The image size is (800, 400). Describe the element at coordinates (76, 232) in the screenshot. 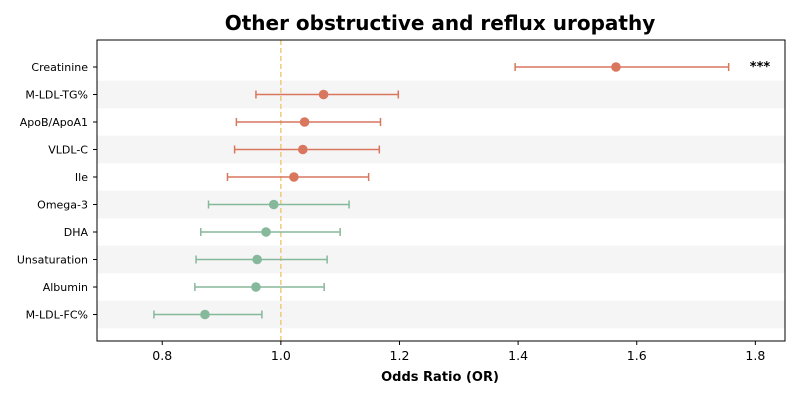

I see `y-tick-label: DHA` at that location.